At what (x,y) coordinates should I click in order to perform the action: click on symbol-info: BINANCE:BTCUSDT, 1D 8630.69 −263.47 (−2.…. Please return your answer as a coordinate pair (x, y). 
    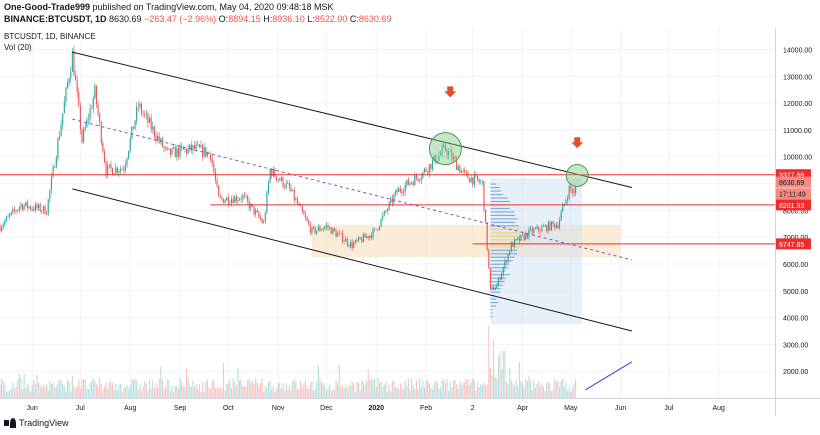
    Looking at the image, I should click on (197, 19).